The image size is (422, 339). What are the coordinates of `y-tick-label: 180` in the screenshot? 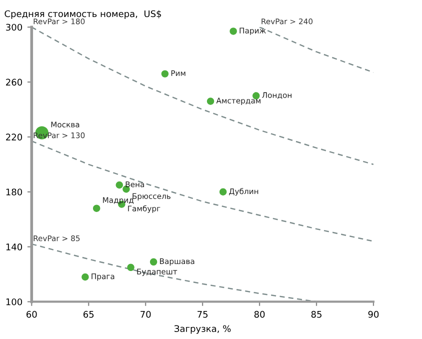 It's located at (14, 192).